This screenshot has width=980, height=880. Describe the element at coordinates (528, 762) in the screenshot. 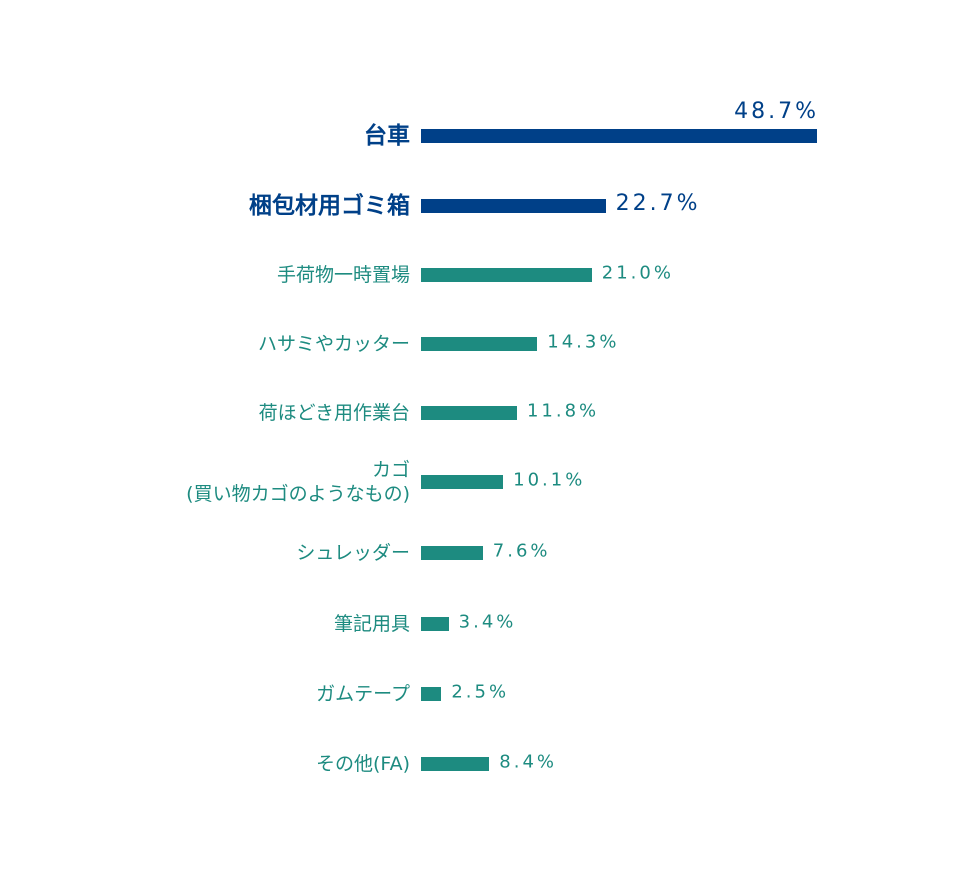

I see `value-label: 8.4%` at that location.